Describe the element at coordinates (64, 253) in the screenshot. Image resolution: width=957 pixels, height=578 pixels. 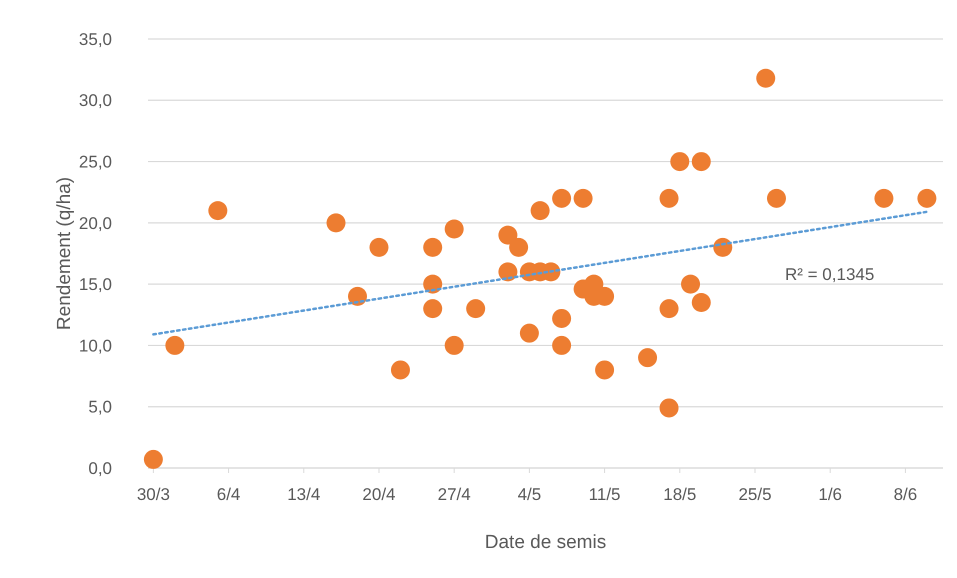
I see `y-axis-title: Rendement (q/ha)` at that location.